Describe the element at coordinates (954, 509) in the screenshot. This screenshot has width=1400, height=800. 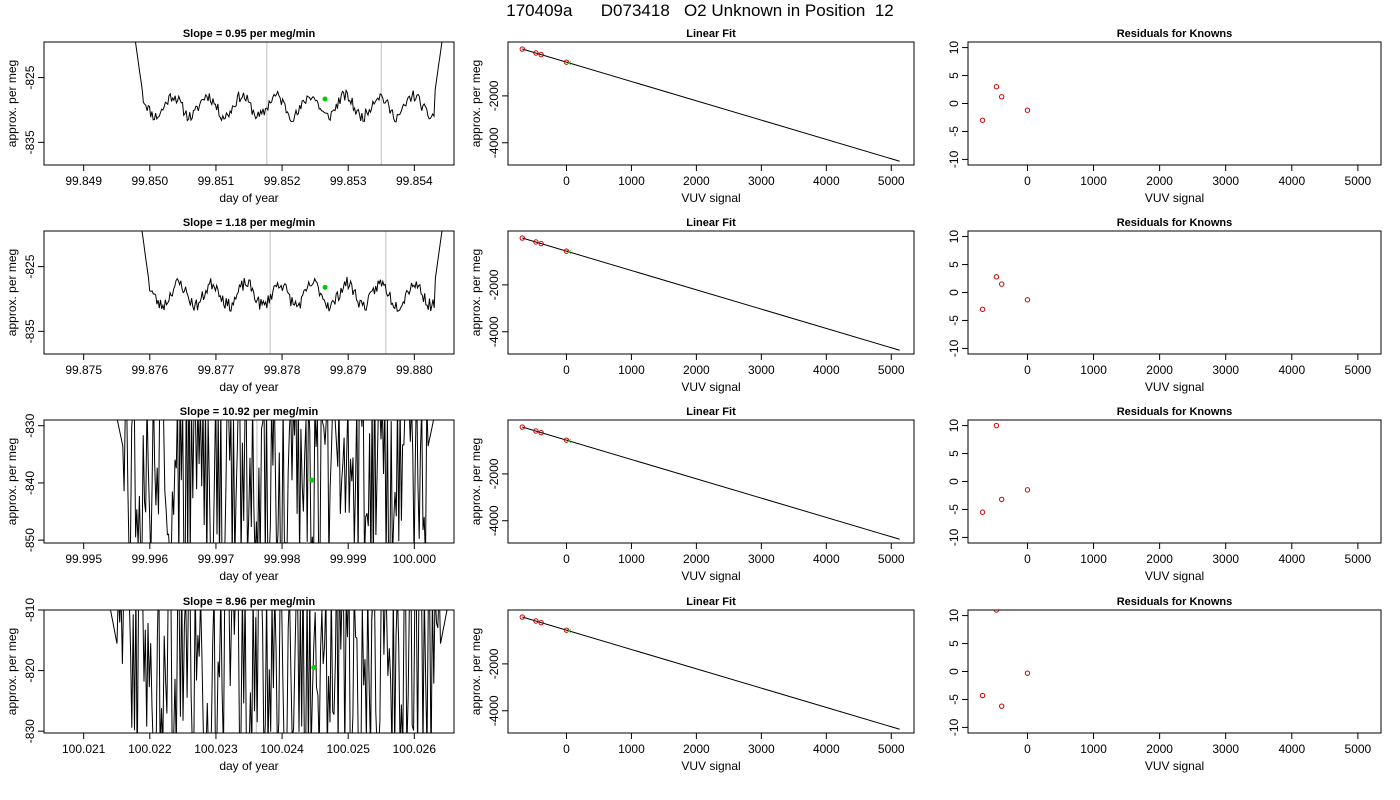
I see `y-tick-label: -5` at that location.